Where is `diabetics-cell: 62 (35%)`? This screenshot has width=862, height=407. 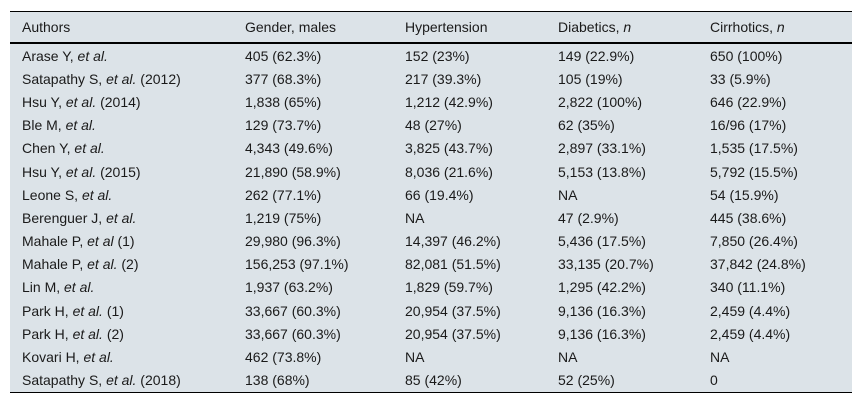
diabetics-cell: 62 (35%) is located at coordinates (586, 125).